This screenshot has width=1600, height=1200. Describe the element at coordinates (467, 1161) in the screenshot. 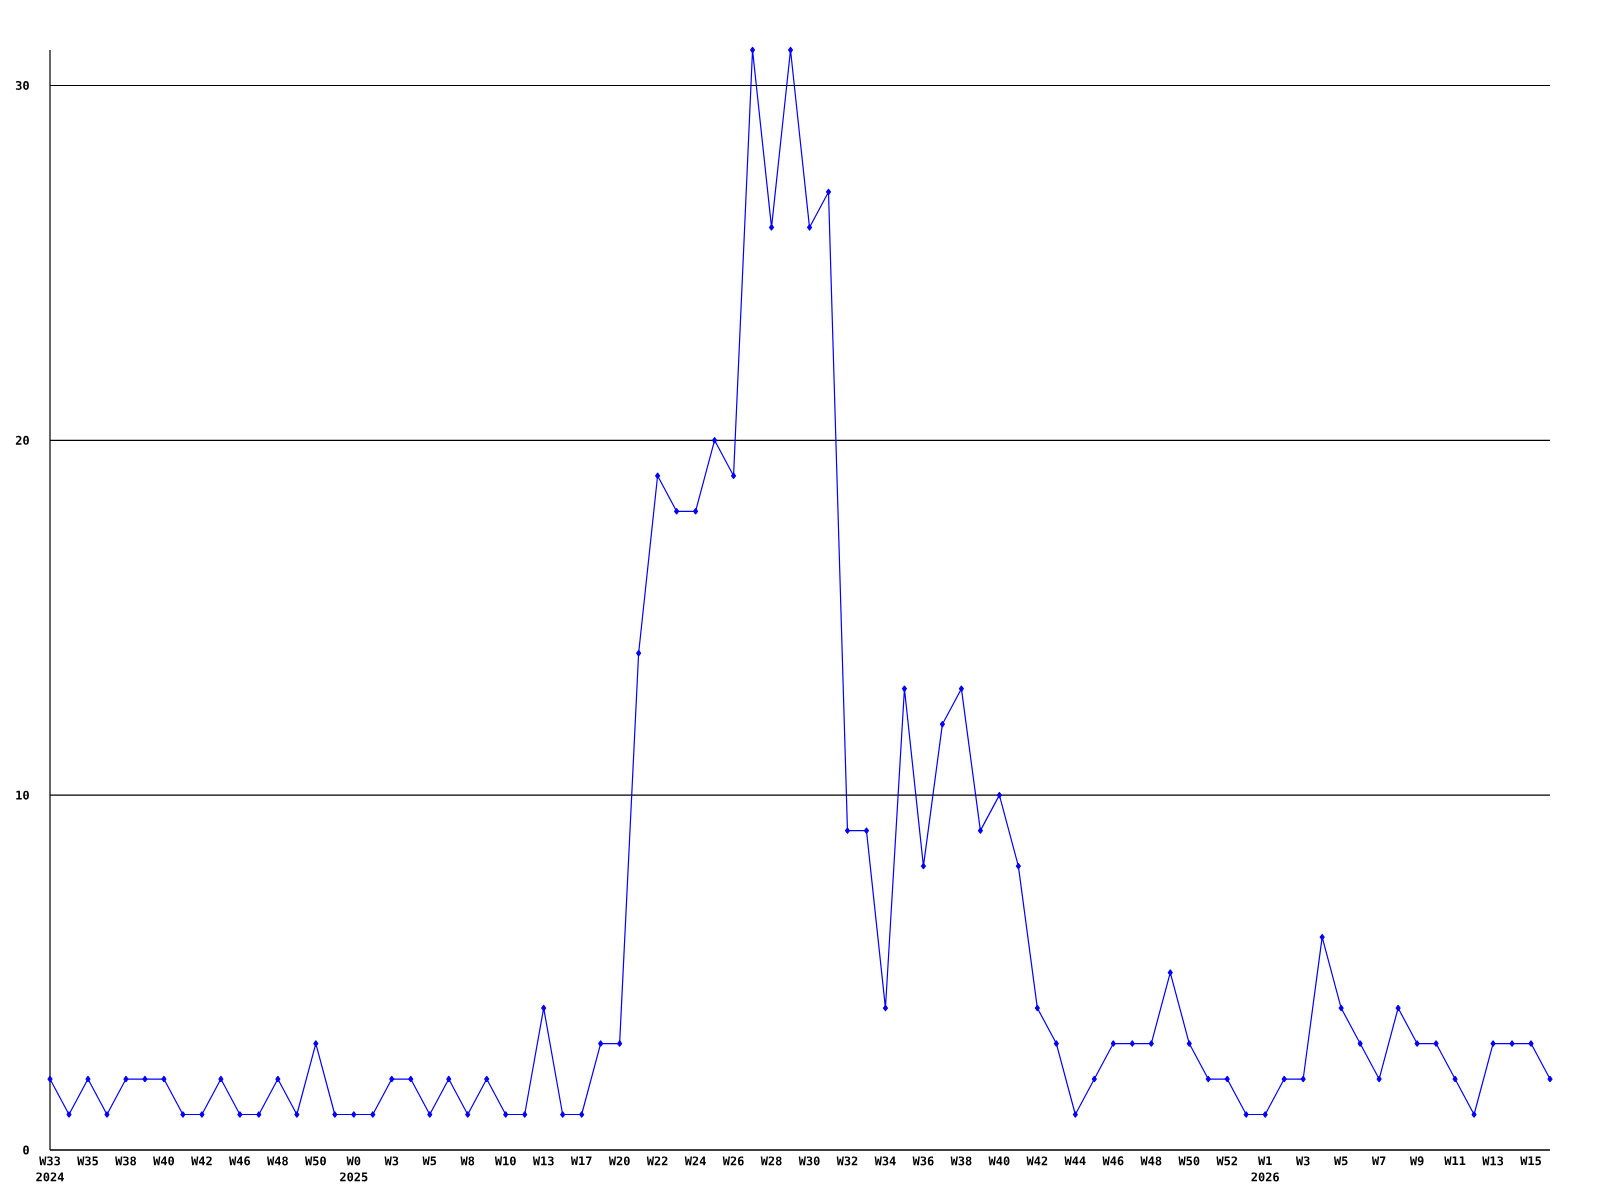

I see `x-tick-label: W8` at that location.